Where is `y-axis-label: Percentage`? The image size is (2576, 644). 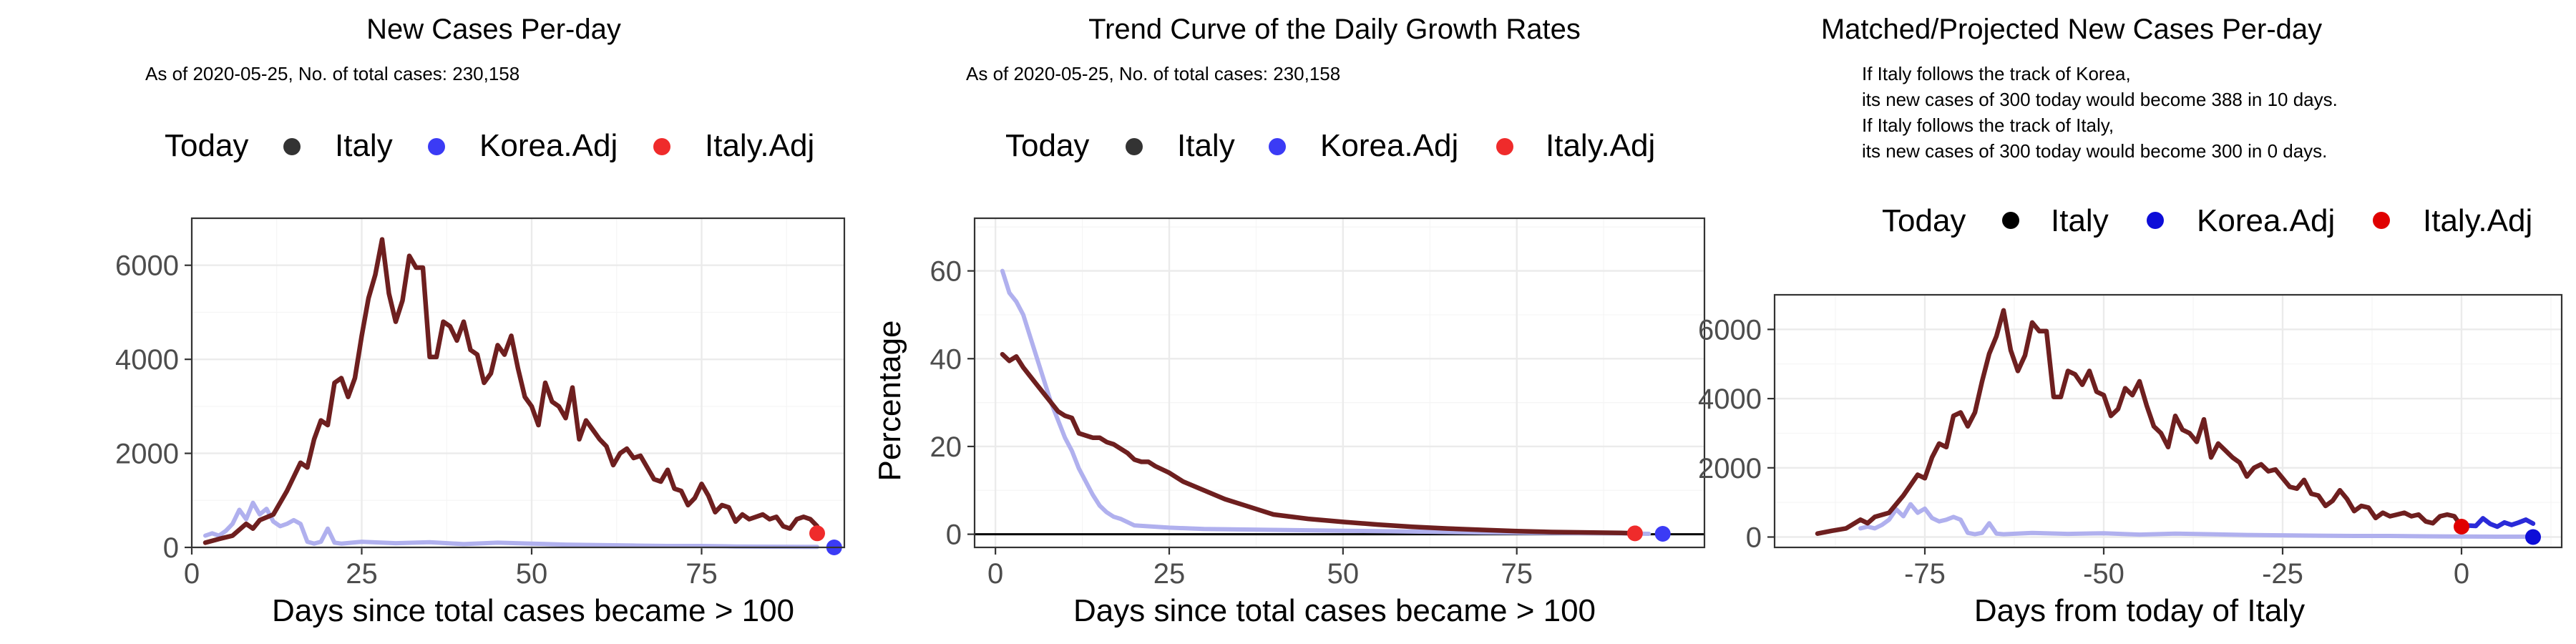
y-axis-label: Percentage is located at coordinates (889, 400).